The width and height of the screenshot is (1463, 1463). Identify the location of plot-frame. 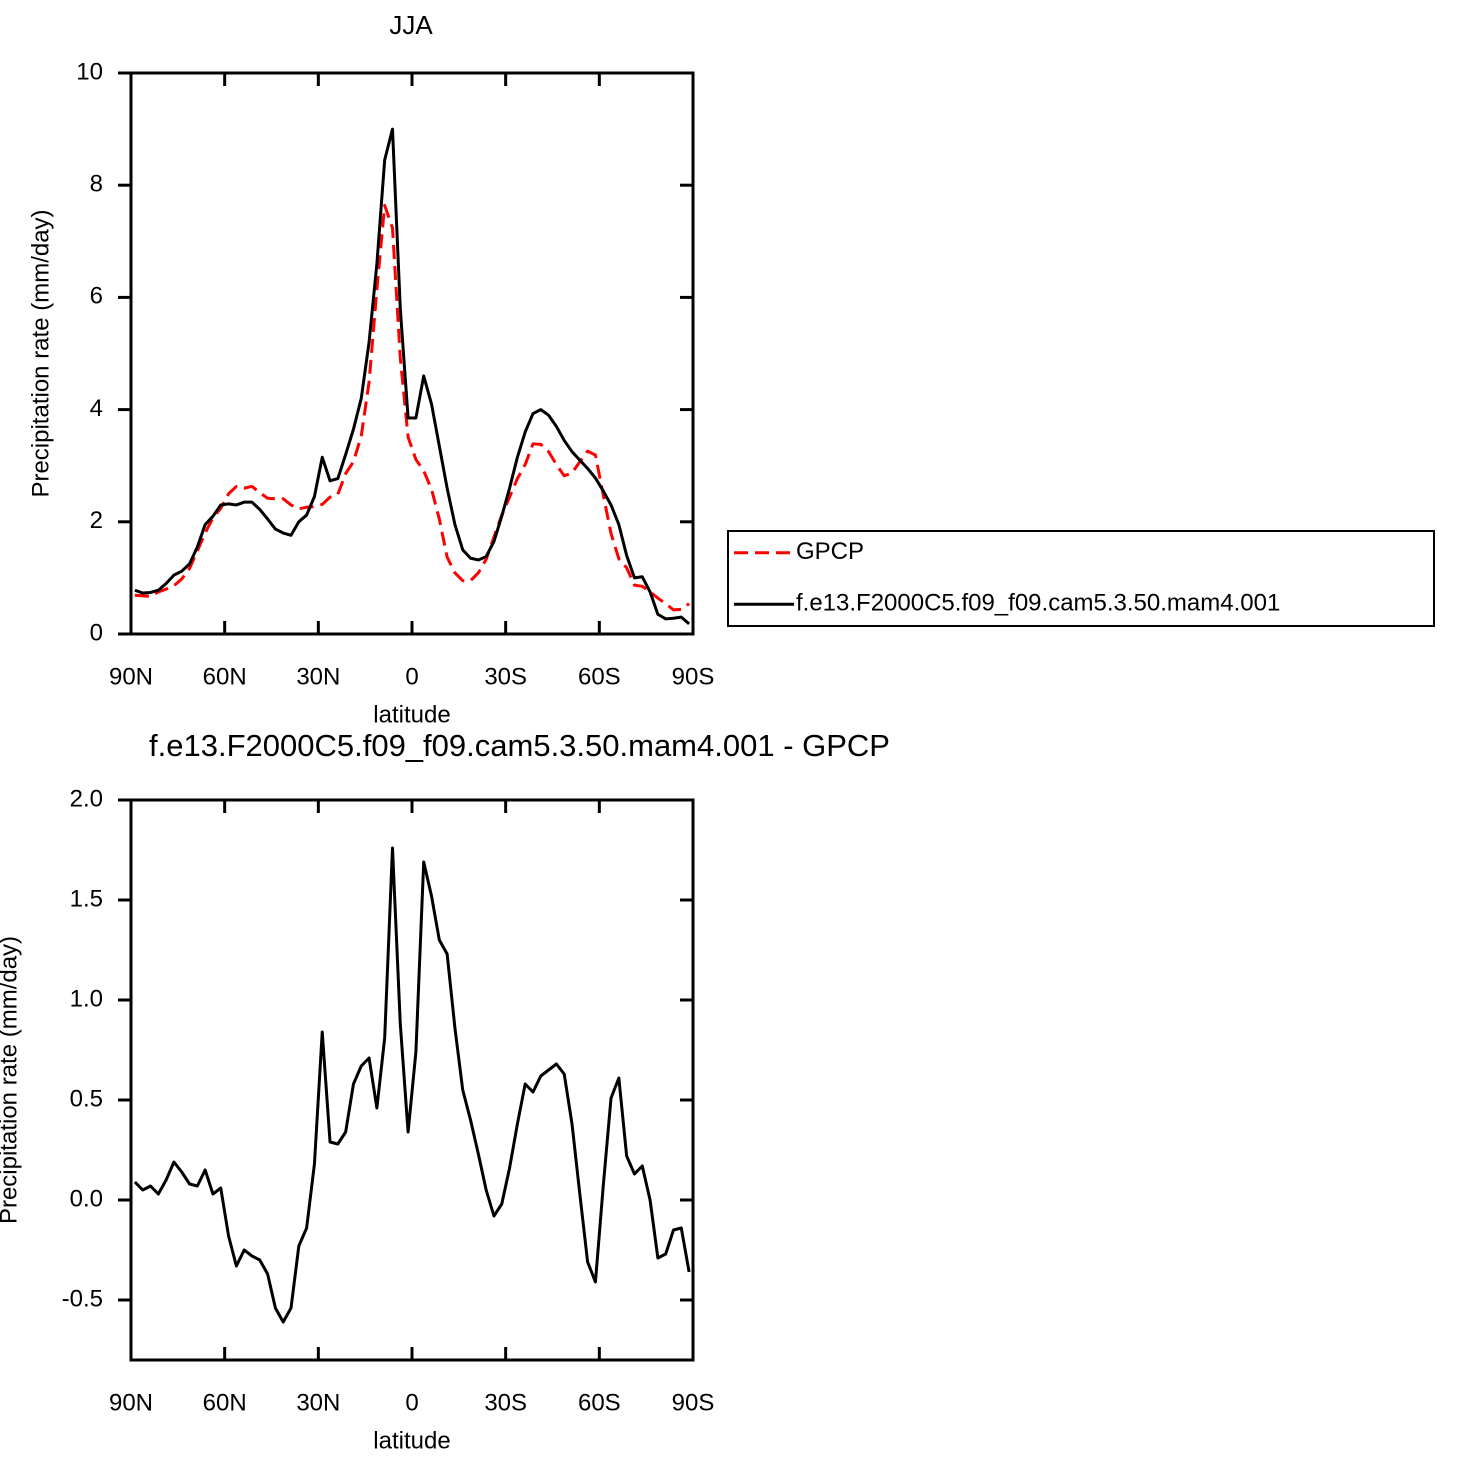
(412, 353).